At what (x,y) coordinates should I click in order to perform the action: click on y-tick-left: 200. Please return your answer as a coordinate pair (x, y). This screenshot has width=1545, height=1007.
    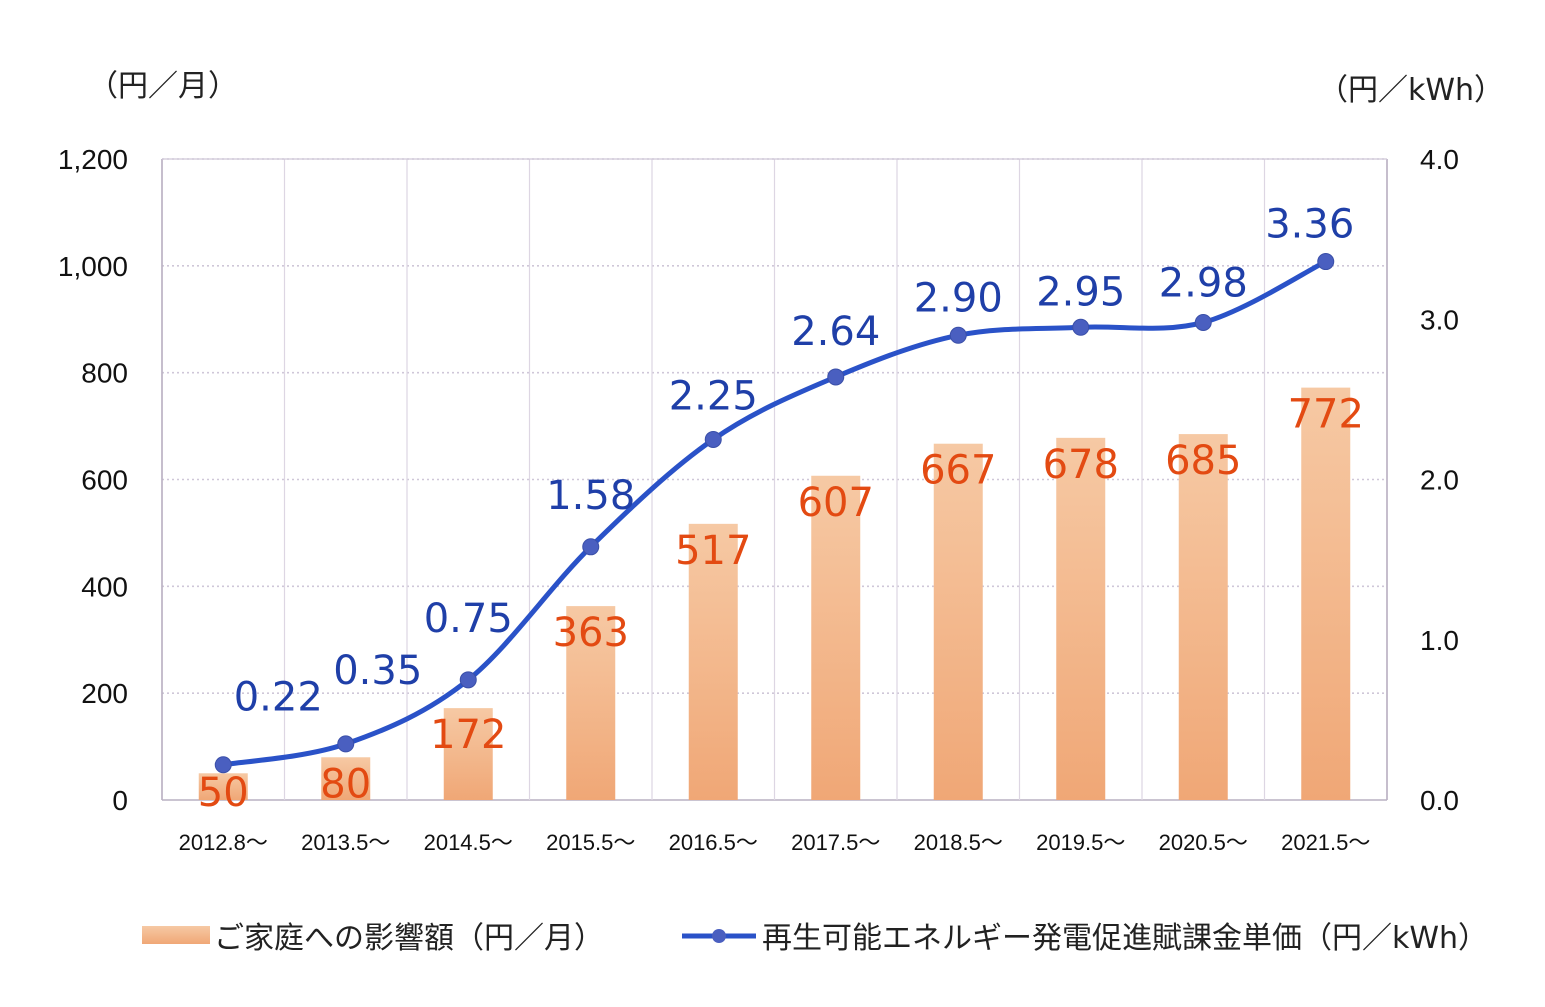
    Looking at the image, I should click on (104, 693).